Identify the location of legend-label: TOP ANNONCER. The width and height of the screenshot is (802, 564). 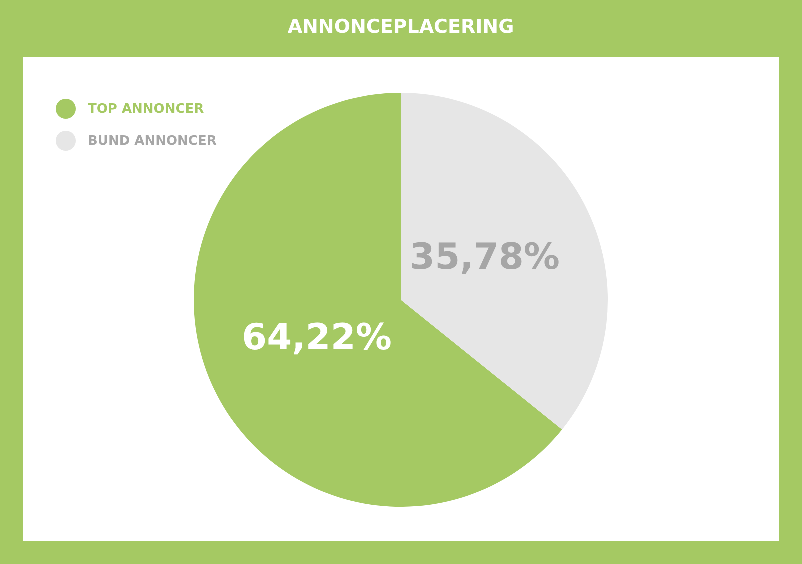
(146, 109).